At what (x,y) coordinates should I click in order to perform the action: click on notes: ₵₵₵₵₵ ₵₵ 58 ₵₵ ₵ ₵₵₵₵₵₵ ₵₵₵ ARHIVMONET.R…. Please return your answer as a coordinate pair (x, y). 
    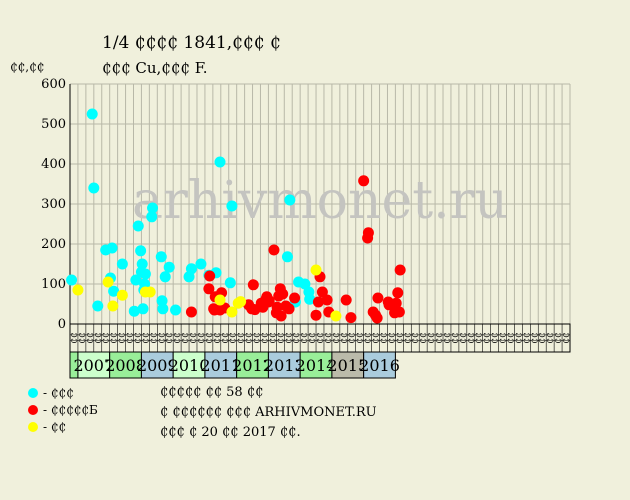
    Looking at the image, I should click on (268, 413).